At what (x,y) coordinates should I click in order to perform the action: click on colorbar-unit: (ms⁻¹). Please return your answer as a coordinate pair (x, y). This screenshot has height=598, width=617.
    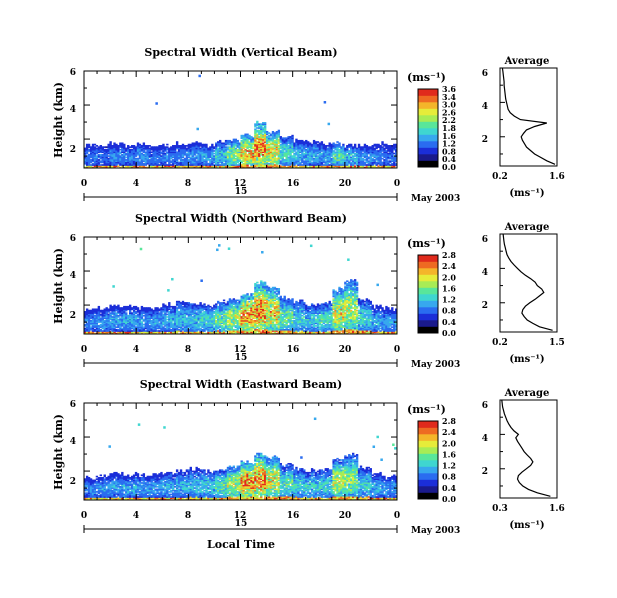
    Looking at the image, I should click on (426, 77).